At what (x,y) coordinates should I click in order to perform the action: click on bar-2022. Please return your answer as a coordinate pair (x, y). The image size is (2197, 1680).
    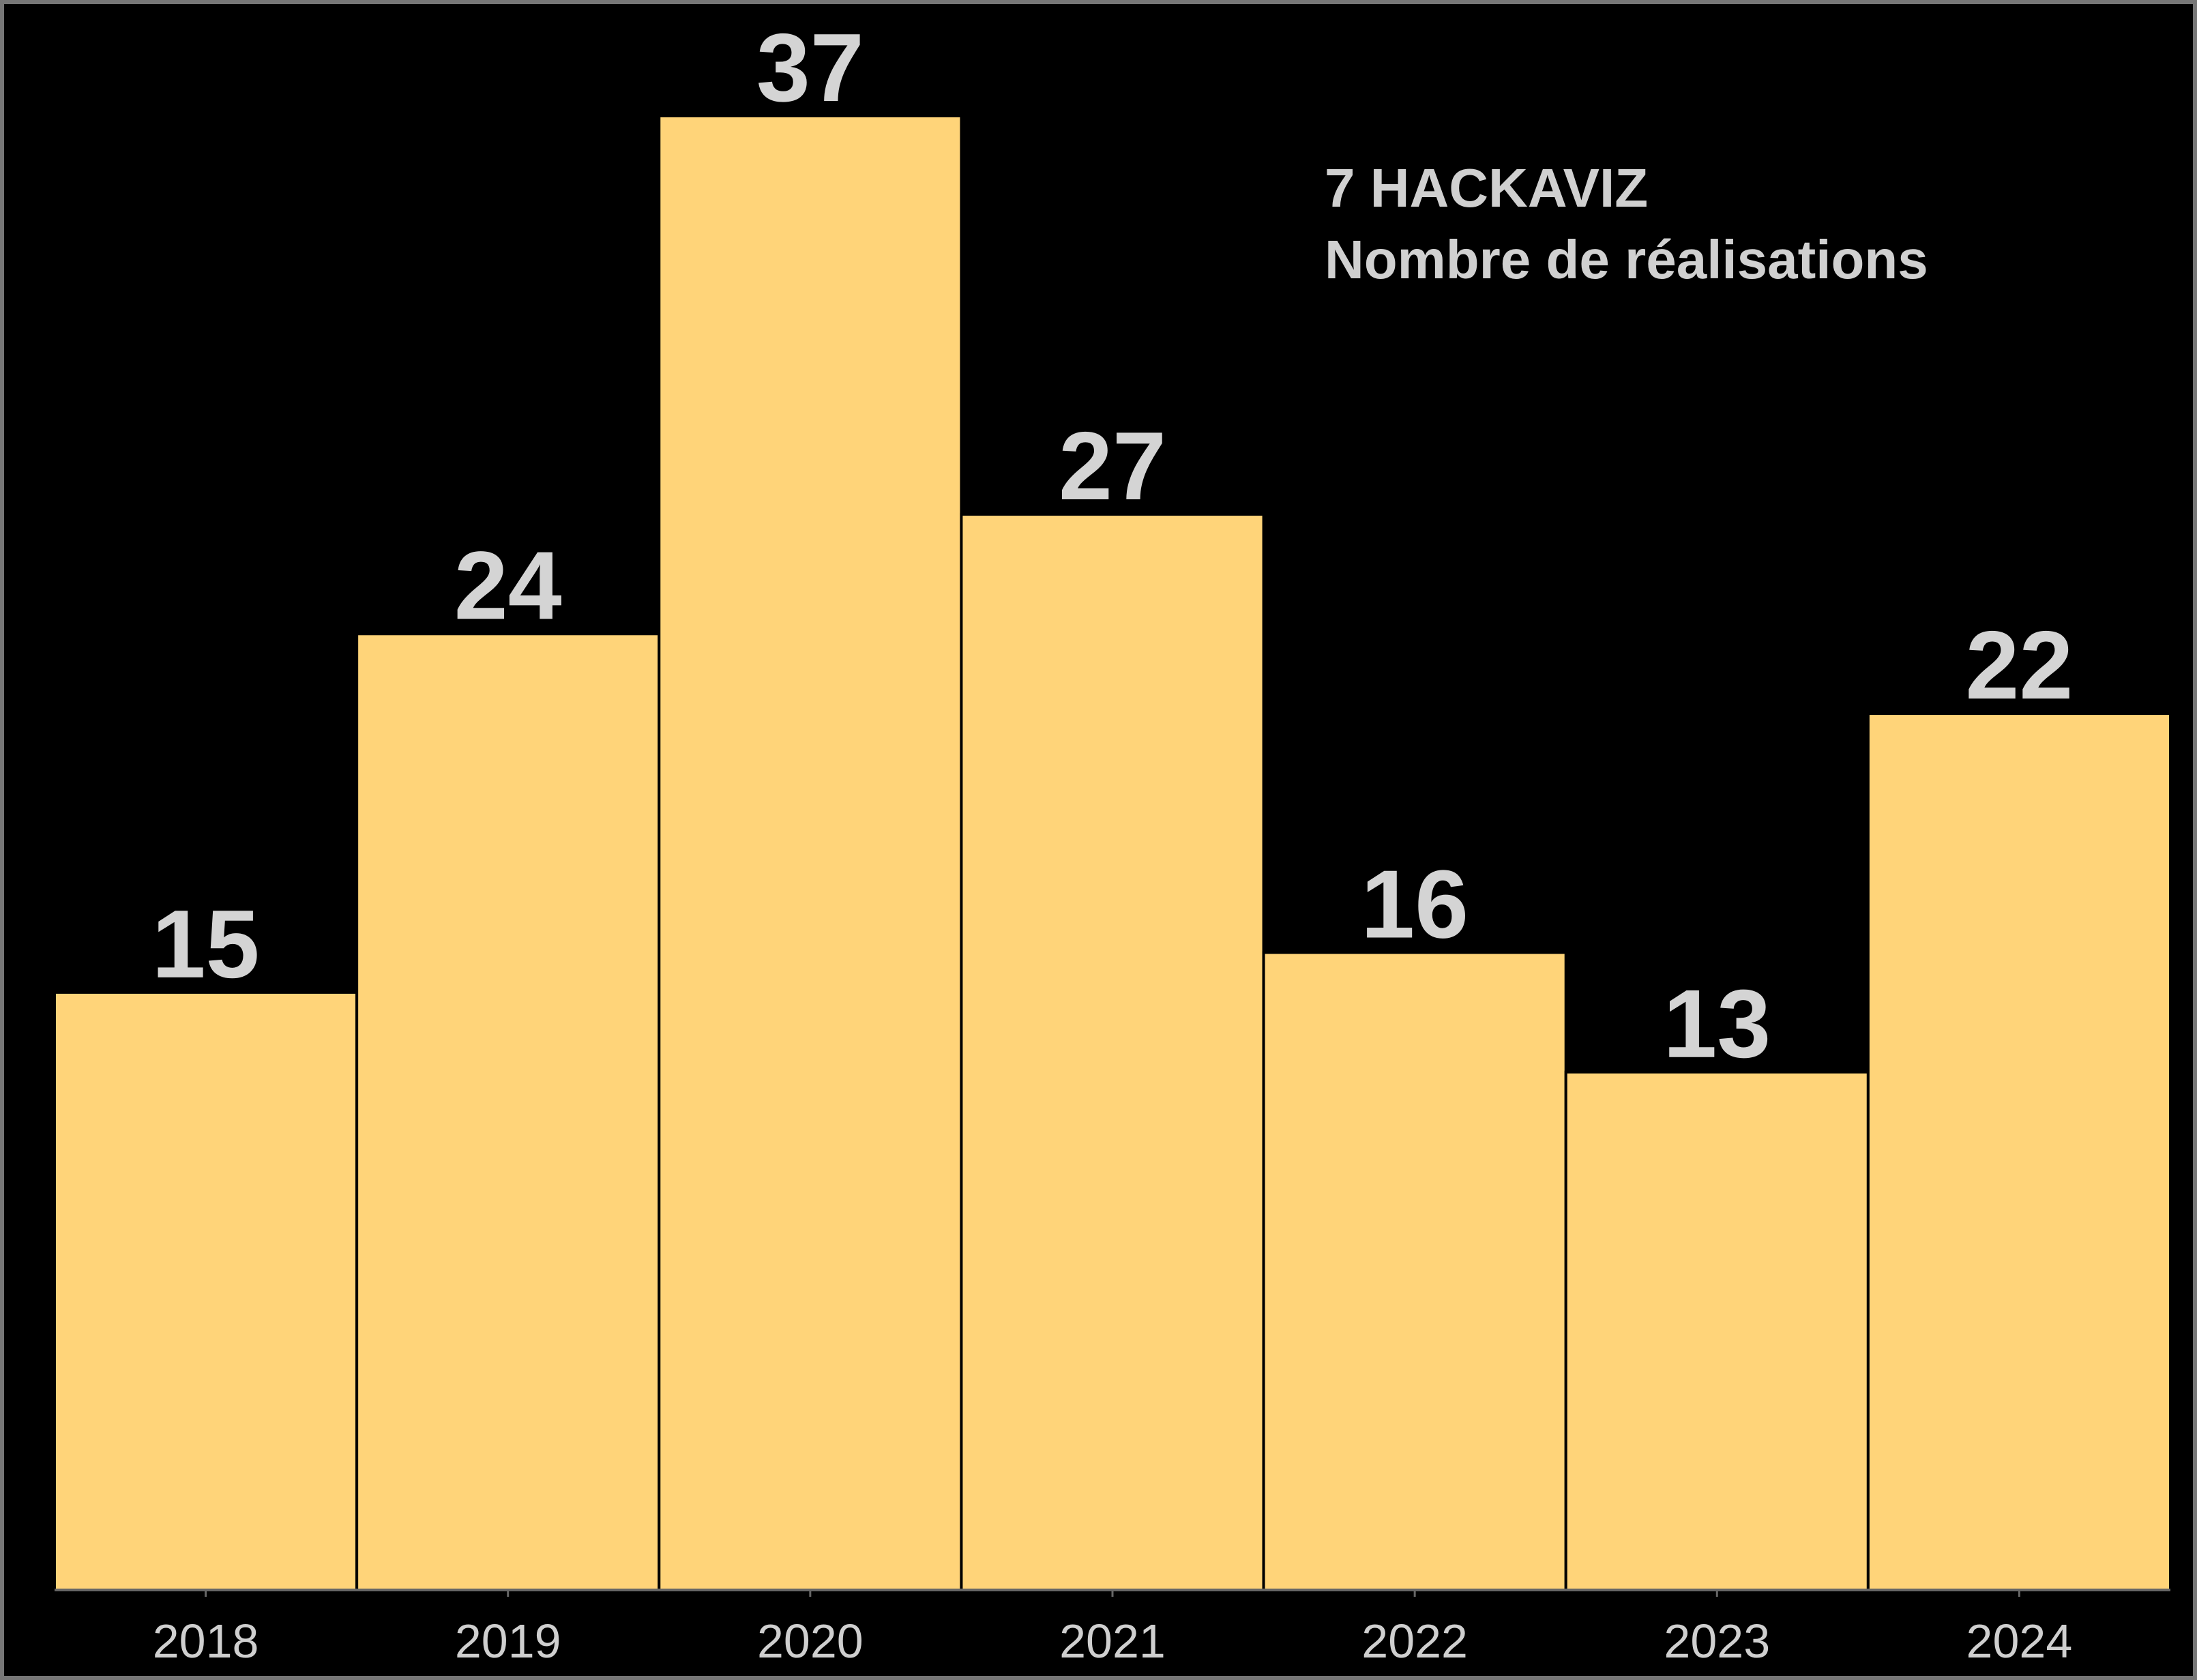
    Looking at the image, I should click on (1414, 1271).